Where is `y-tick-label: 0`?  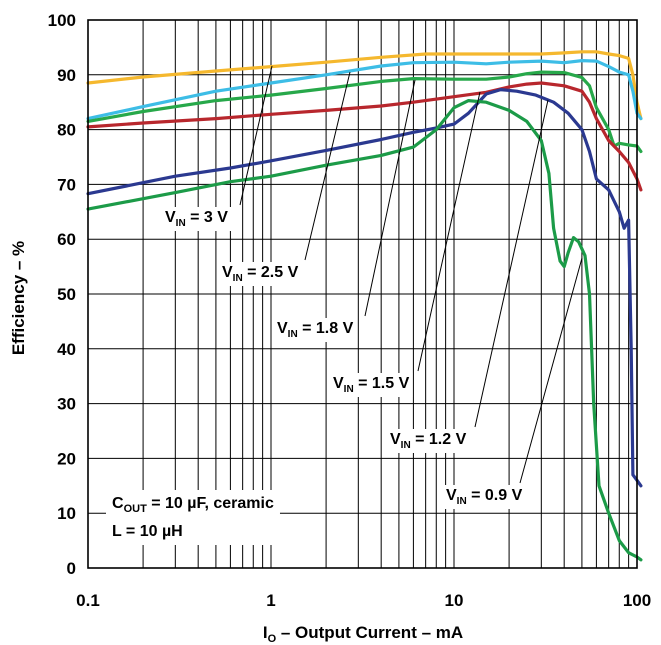 y-tick-label: 0 is located at coordinates (71, 568).